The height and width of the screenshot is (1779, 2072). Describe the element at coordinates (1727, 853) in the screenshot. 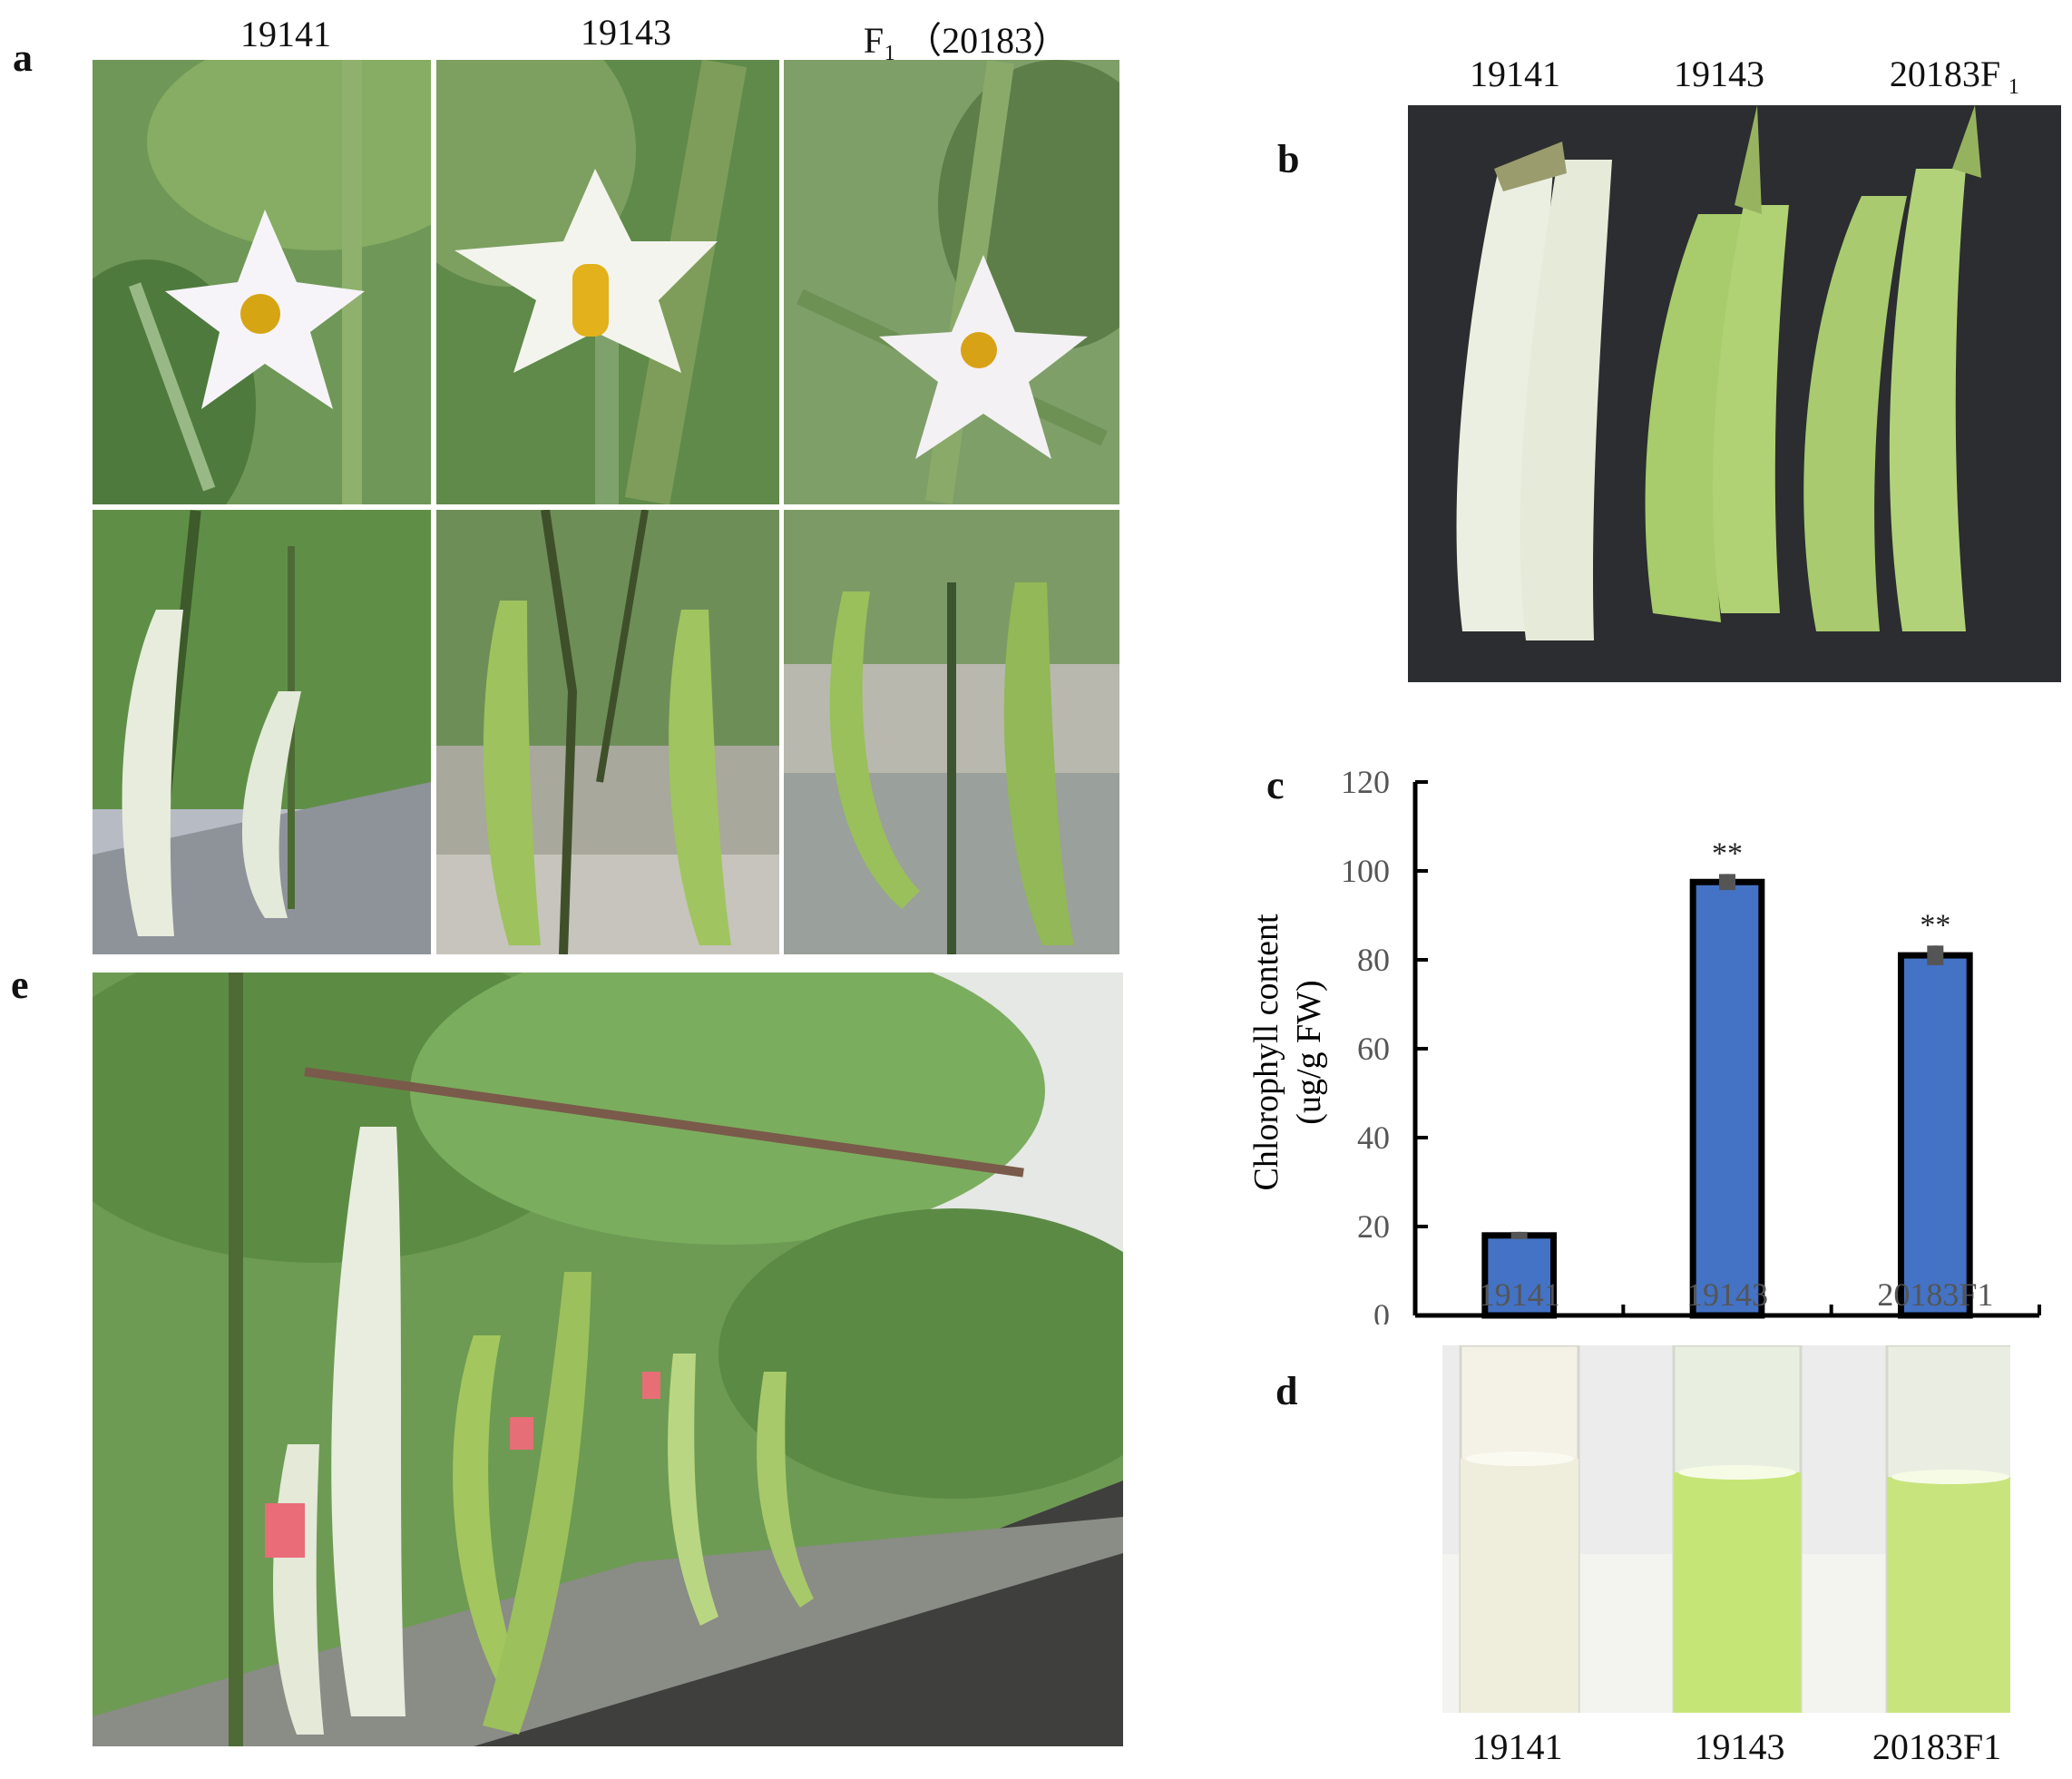

I see `significance-label-19143: **` at that location.